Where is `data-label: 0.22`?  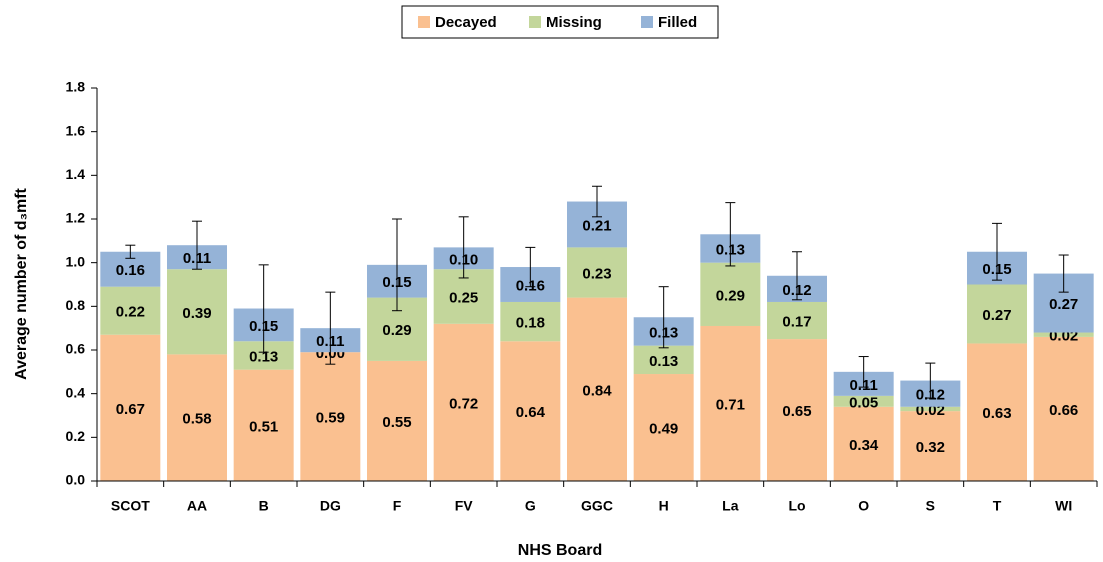
data-label: 0.22 is located at coordinates (130, 312).